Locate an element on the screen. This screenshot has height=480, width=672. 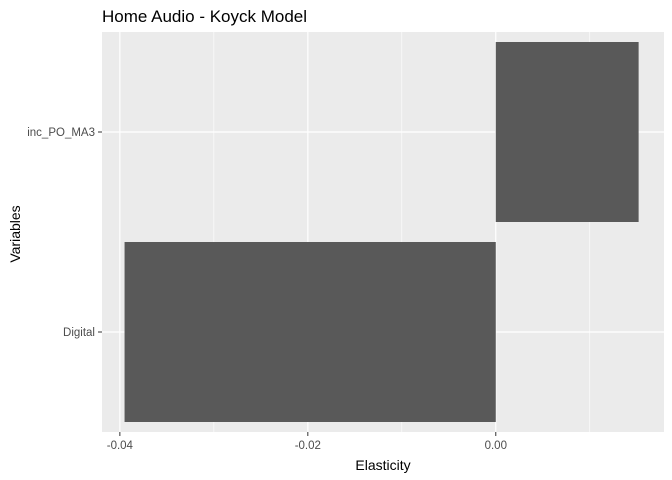
x-tick-label: -0.04 is located at coordinates (120, 446).